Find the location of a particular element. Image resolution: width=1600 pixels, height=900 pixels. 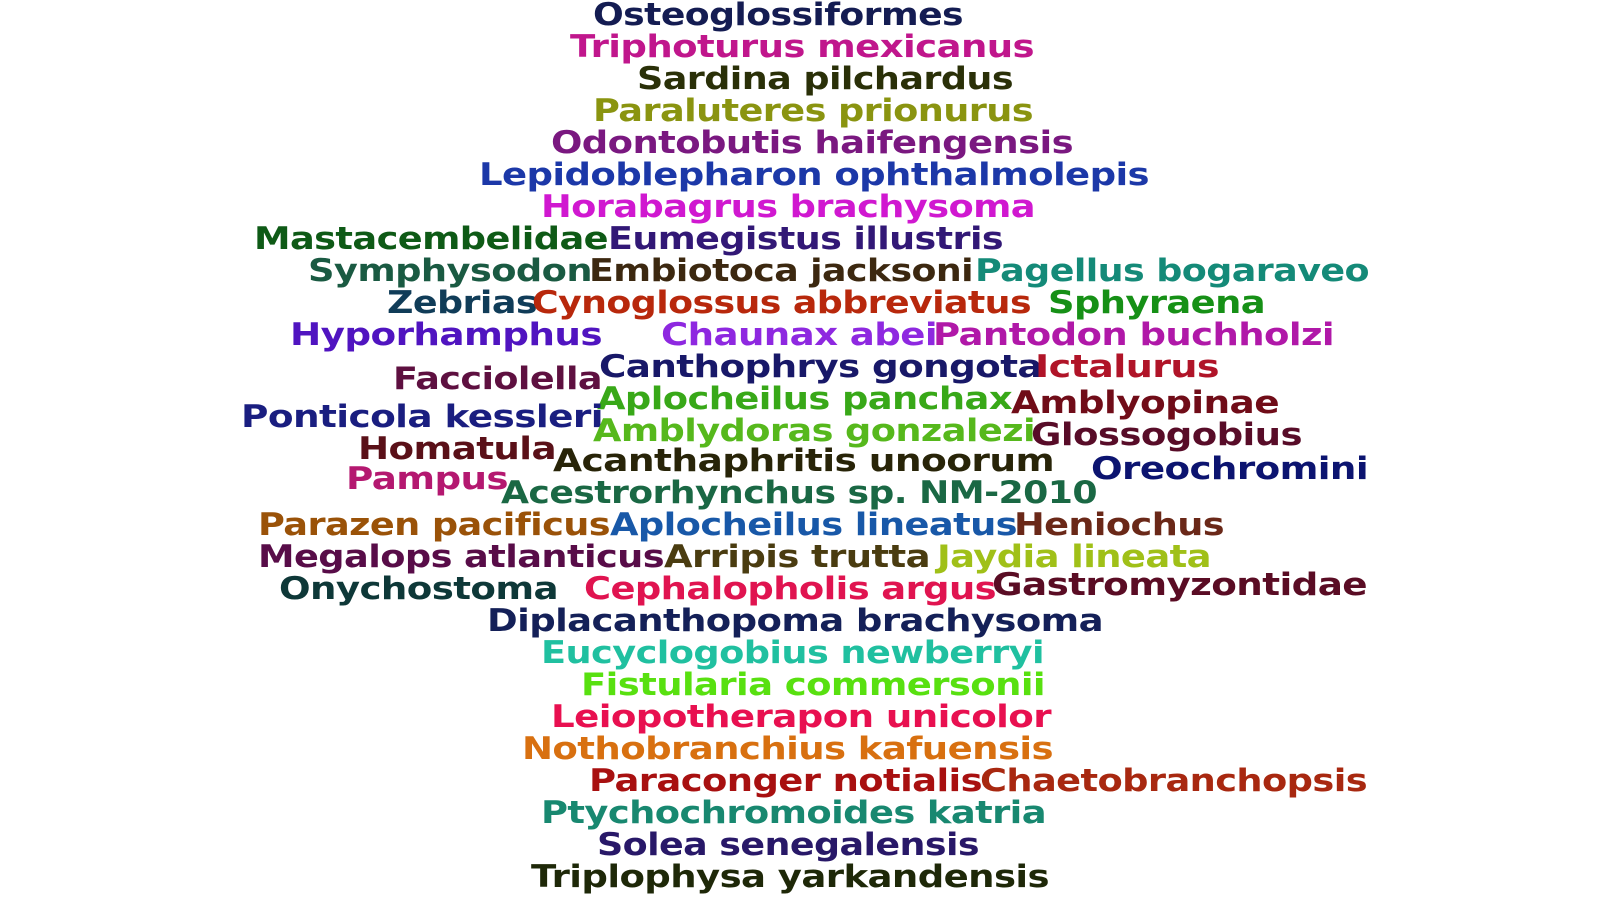

word-fistularia-commersonii: Fistularia commersonii is located at coordinates (813, 685).